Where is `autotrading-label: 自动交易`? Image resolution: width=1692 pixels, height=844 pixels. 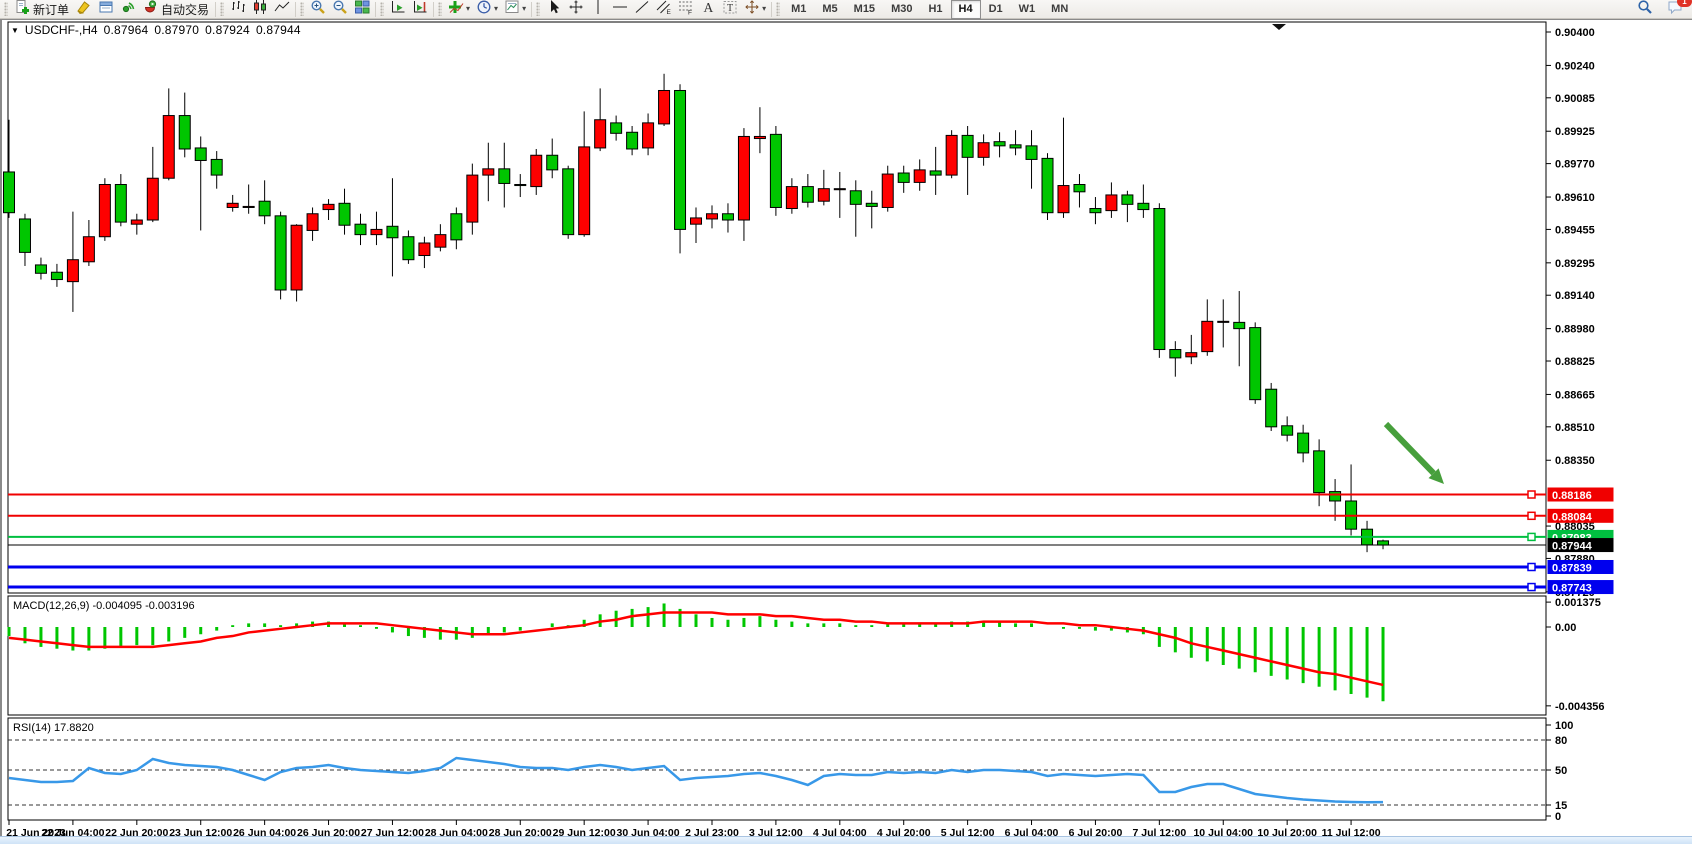 autotrading-label: 自动交易 is located at coordinates (185, 9).